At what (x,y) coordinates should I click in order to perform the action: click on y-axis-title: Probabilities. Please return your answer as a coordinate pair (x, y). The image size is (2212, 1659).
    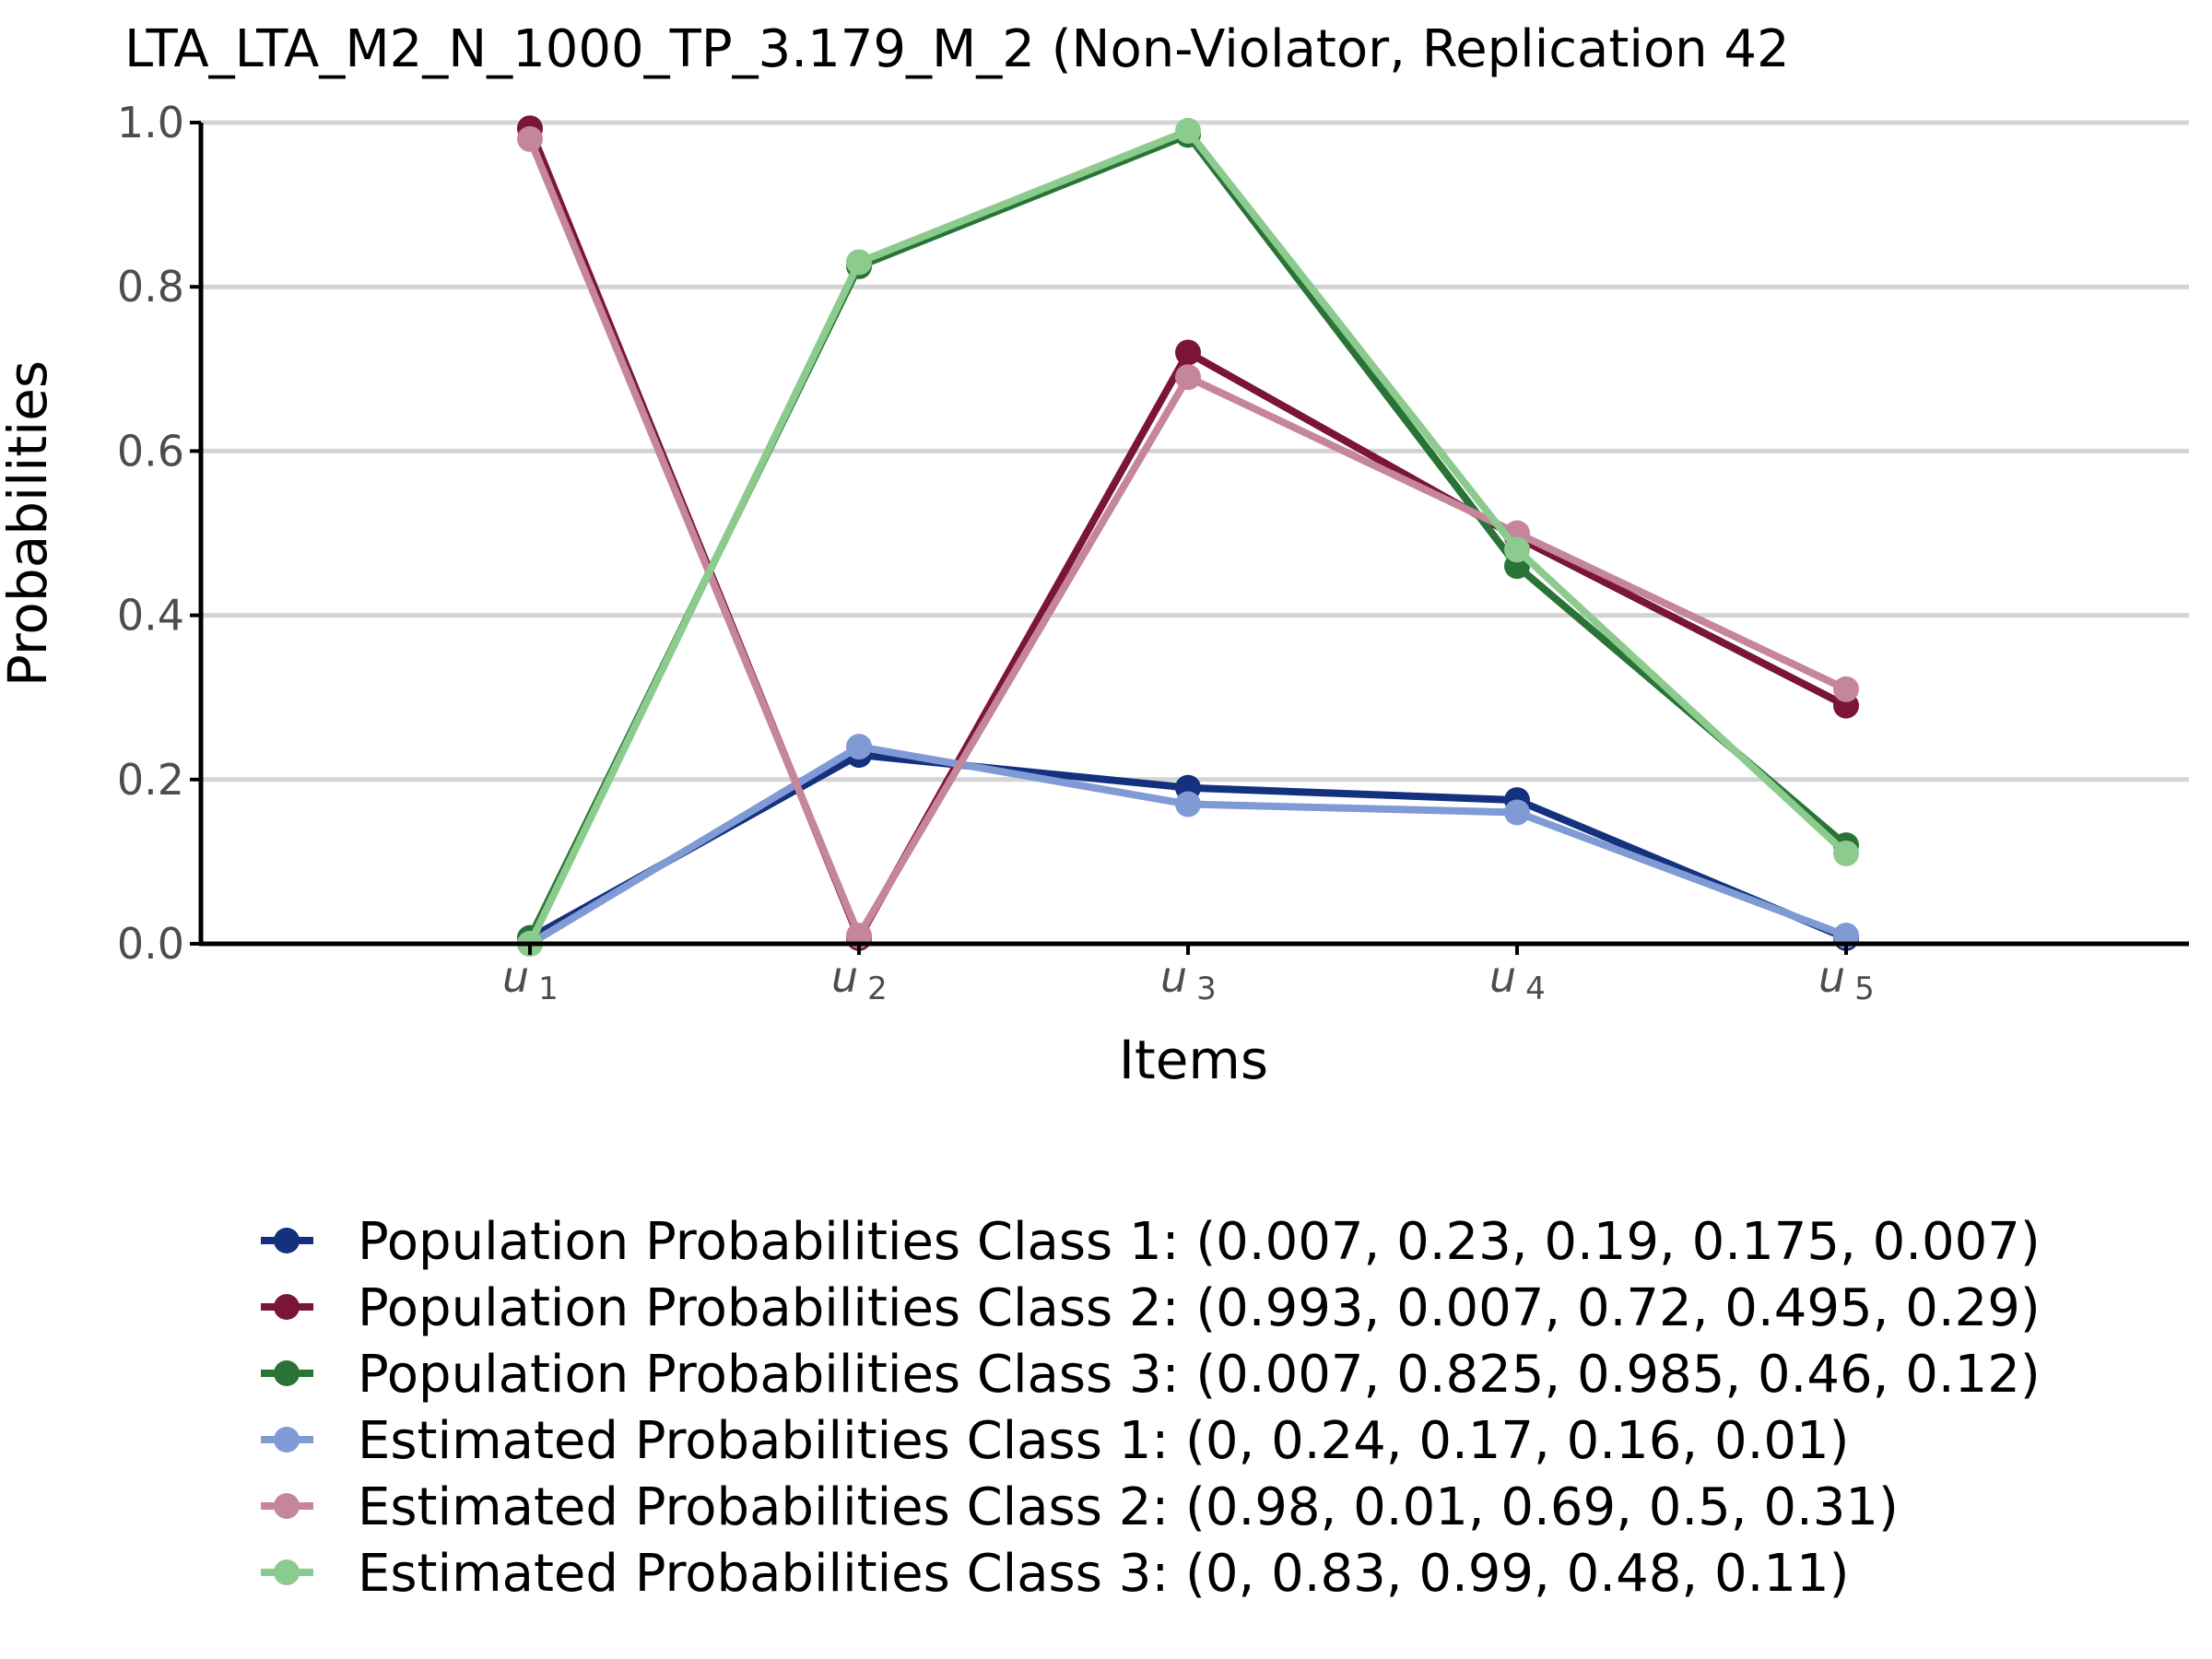
    Looking at the image, I should click on (29, 523).